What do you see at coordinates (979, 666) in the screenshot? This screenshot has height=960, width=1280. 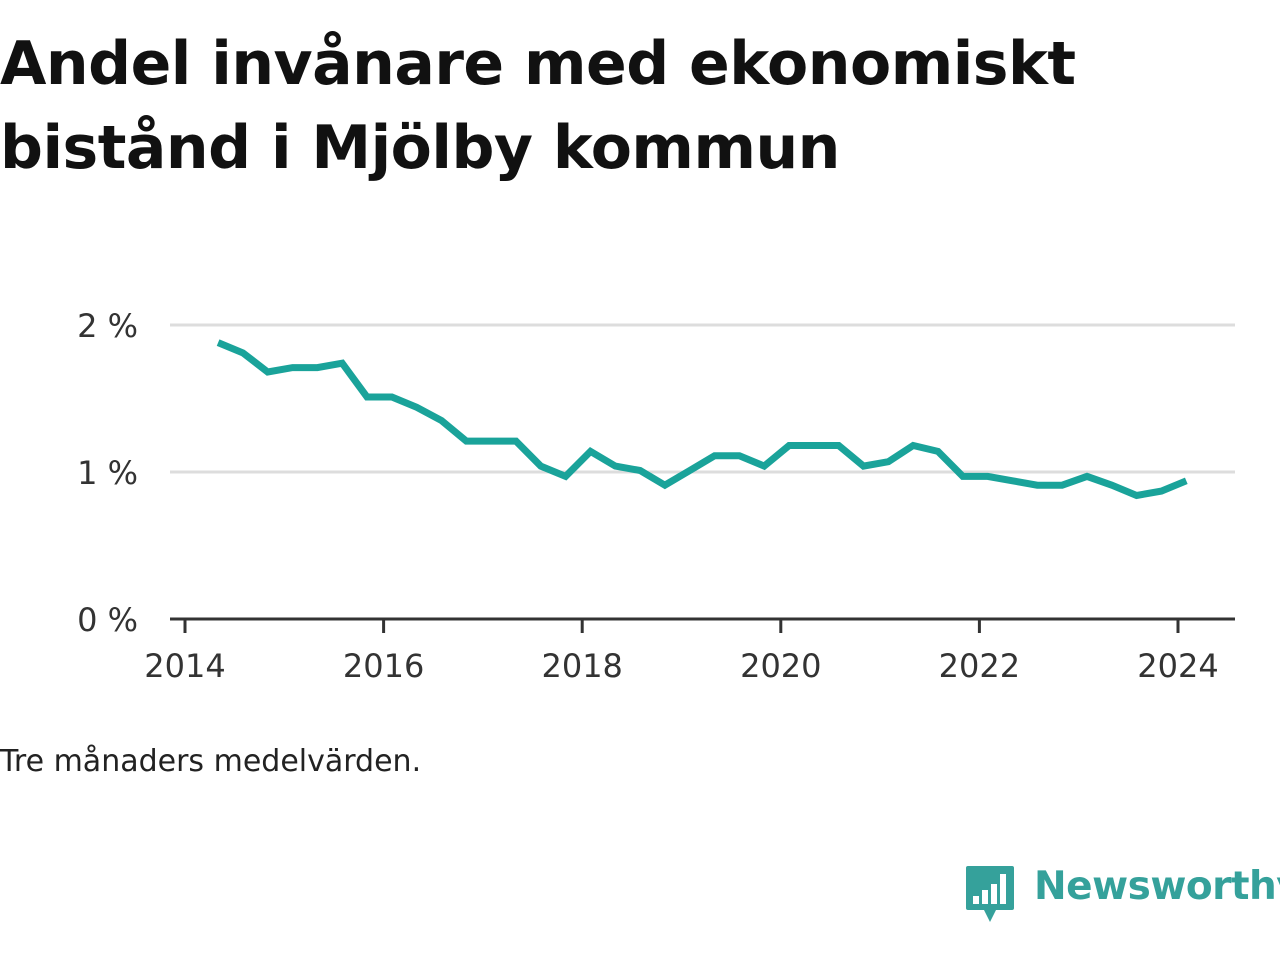 I see `x-tick-label: 2022` at bounding box center [979, 666].